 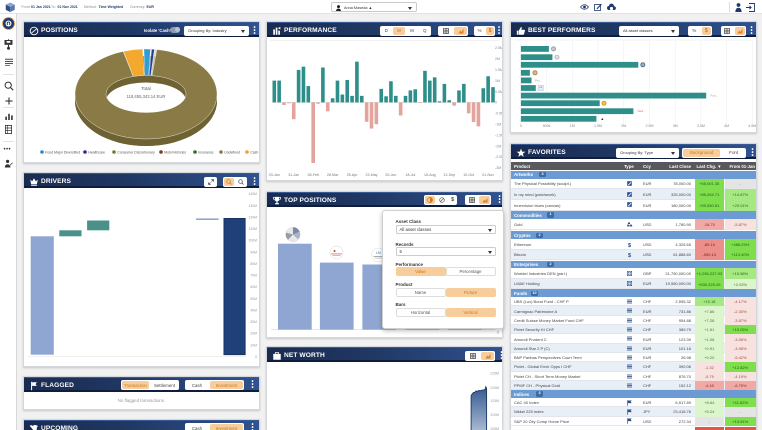 I want to click on svg-text: -1.5M, so click(x=498, y=135).